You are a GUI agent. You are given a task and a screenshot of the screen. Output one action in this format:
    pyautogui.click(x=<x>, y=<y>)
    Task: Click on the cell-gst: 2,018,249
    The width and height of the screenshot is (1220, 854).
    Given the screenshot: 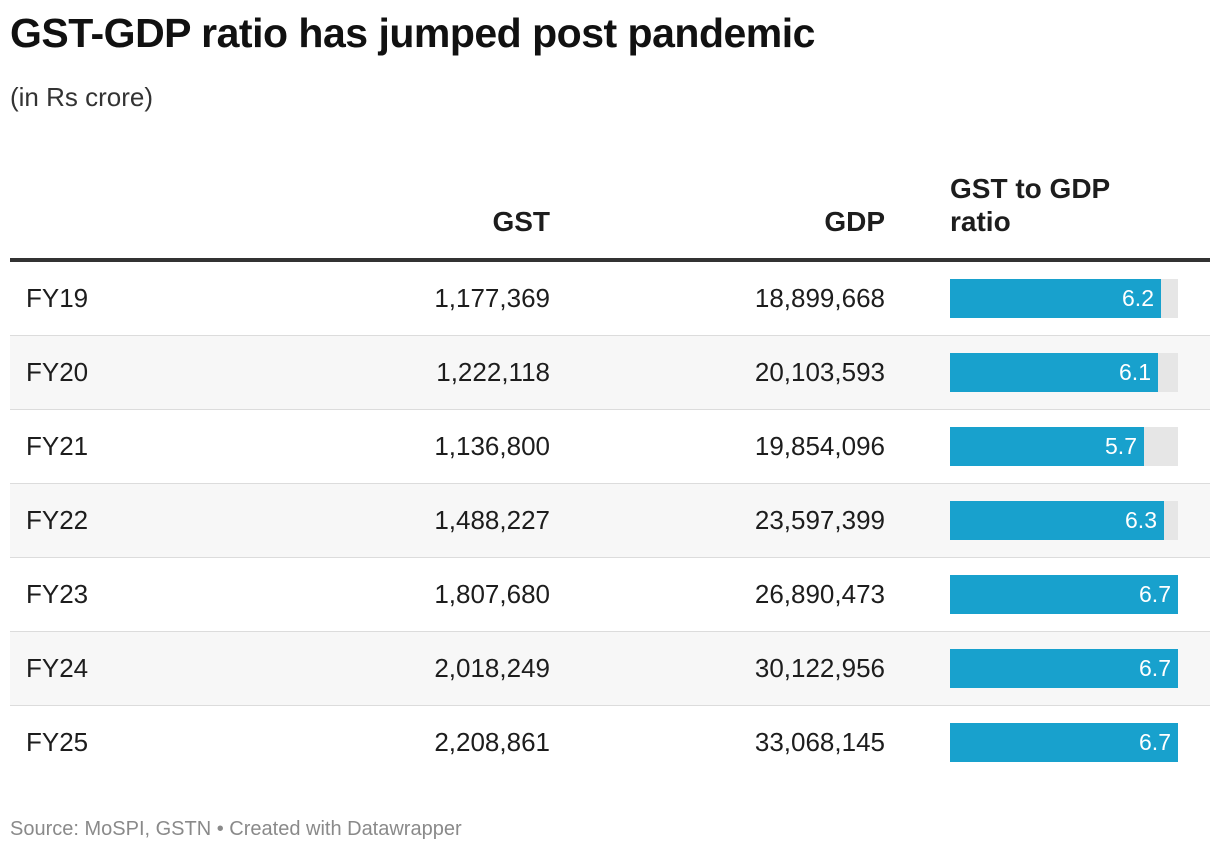 What is the action you would take?
    pyautogui.click(x=492, y=668)
    